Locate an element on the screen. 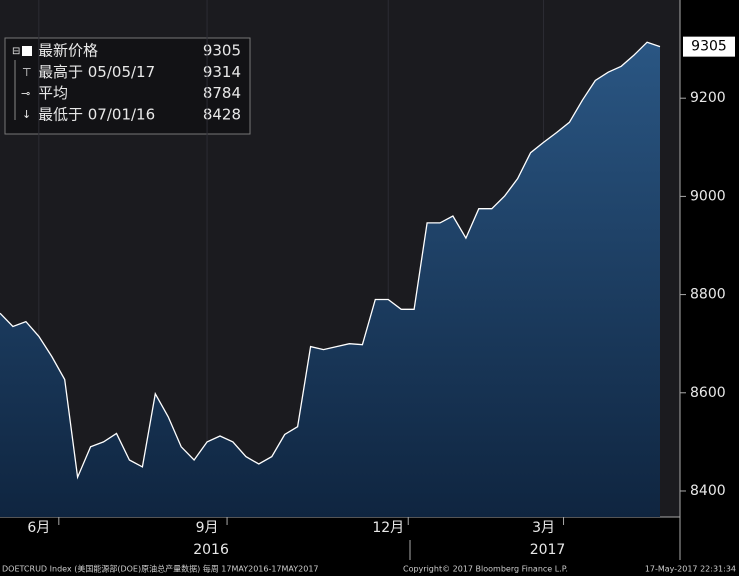 This screenshot has height=576, width=739. legend-value: 8784 is located at coordinates (222, 93).